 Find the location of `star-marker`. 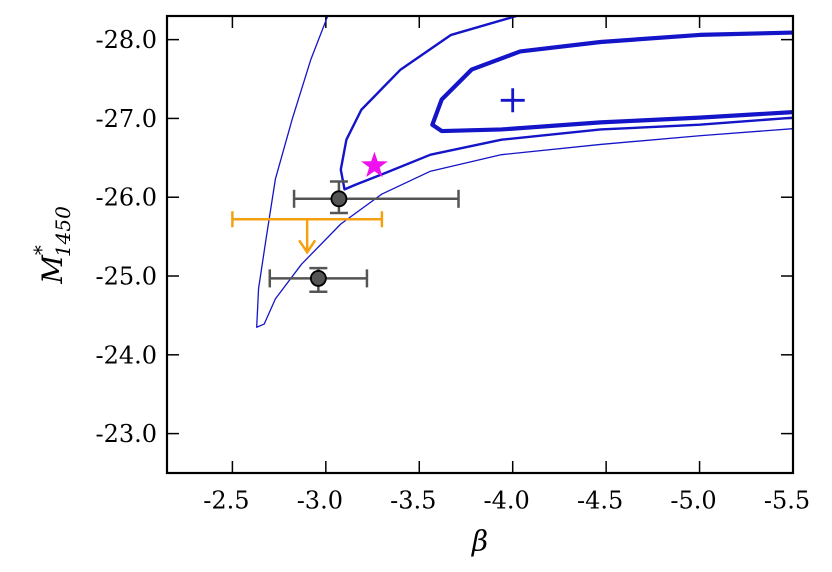

star-marker is located at coordinates (374, 164).